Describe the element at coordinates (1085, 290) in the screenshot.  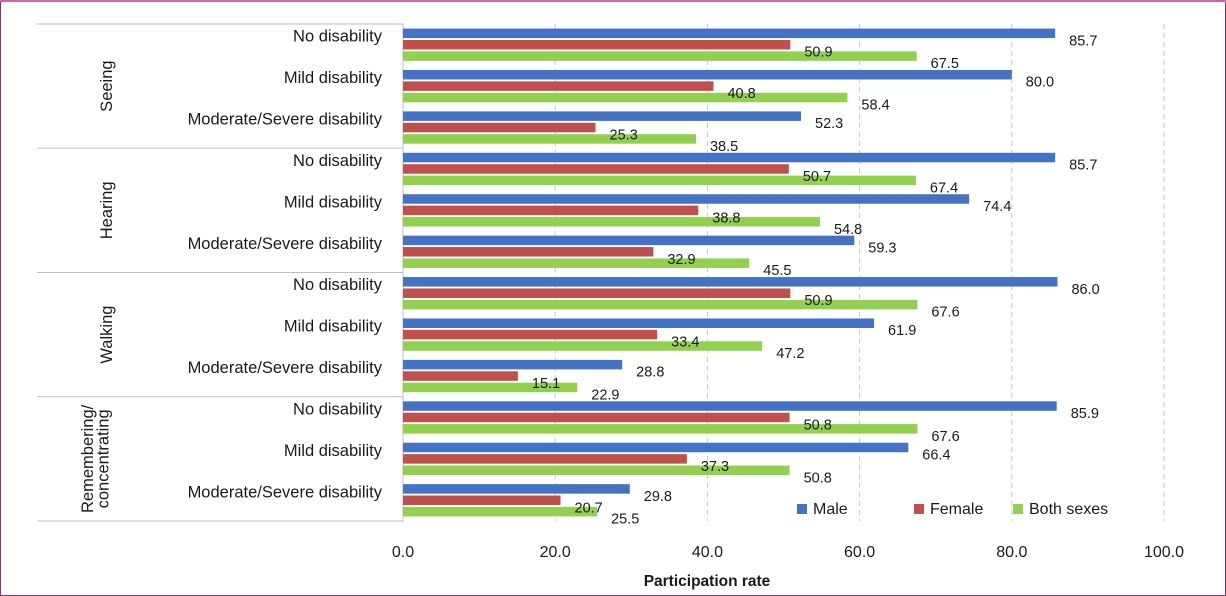
I see `data-label: 86.0` at that location.